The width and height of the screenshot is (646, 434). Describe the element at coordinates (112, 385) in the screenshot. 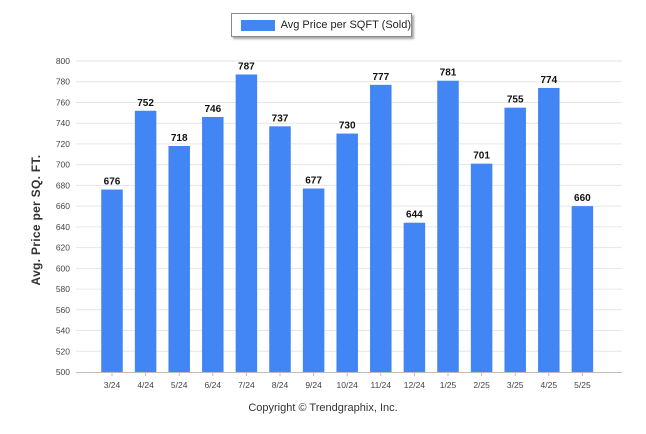

I see `x-tick-label: 3/24` at that location.